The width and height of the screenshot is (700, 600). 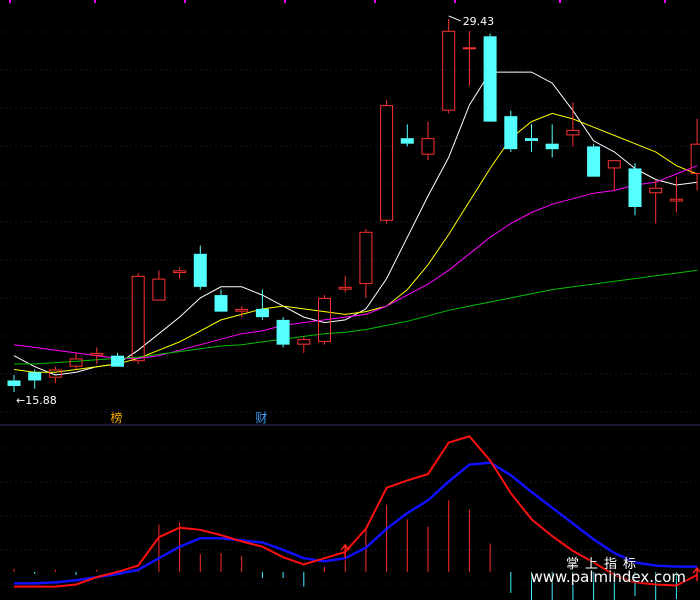 I want to click on watermark-cn: 掌上指标, so click(x=603, y=564).